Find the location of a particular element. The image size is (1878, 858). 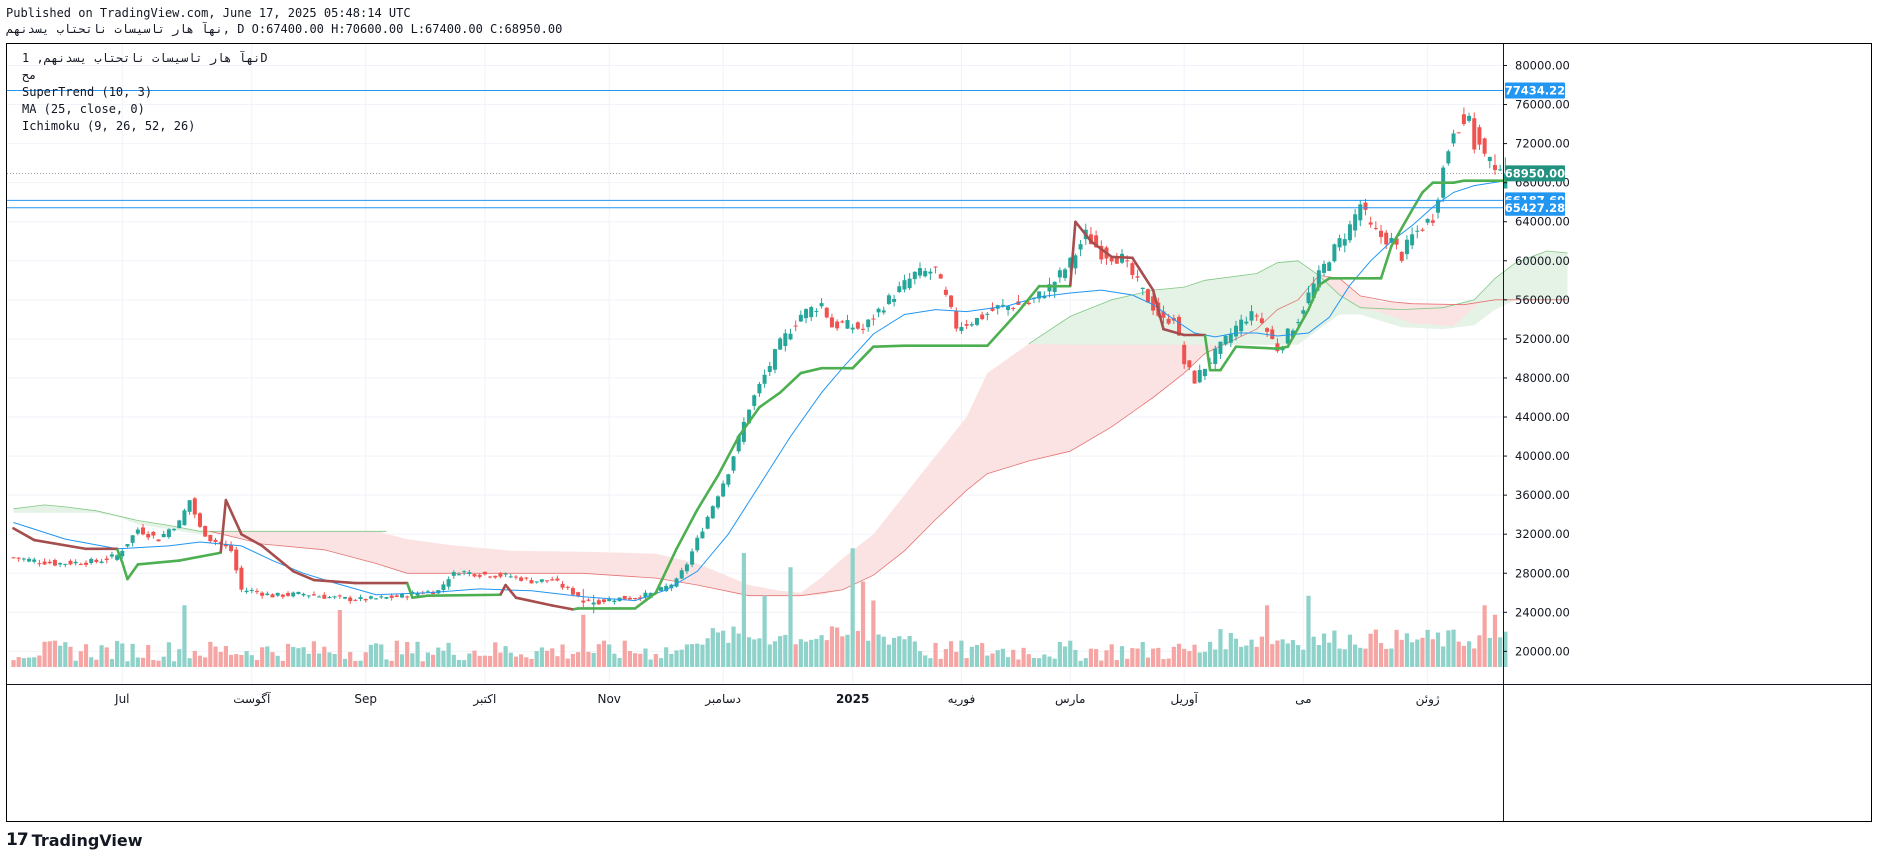

level-price-badge-bg is located at coordinates (1535, 90).